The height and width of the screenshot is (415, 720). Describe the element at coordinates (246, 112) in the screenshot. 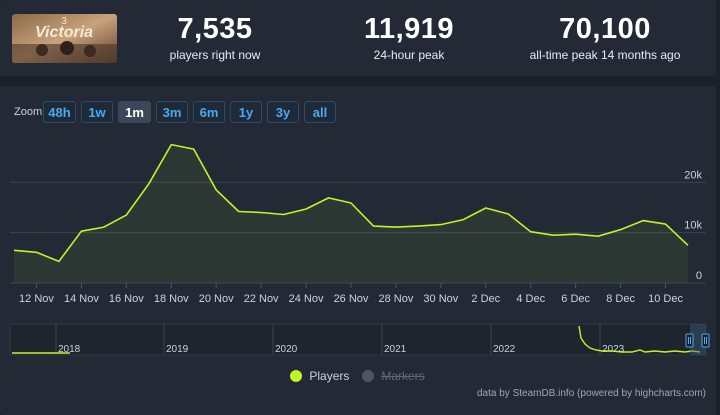

I see `zoom-1y-button: 1y` at that location.